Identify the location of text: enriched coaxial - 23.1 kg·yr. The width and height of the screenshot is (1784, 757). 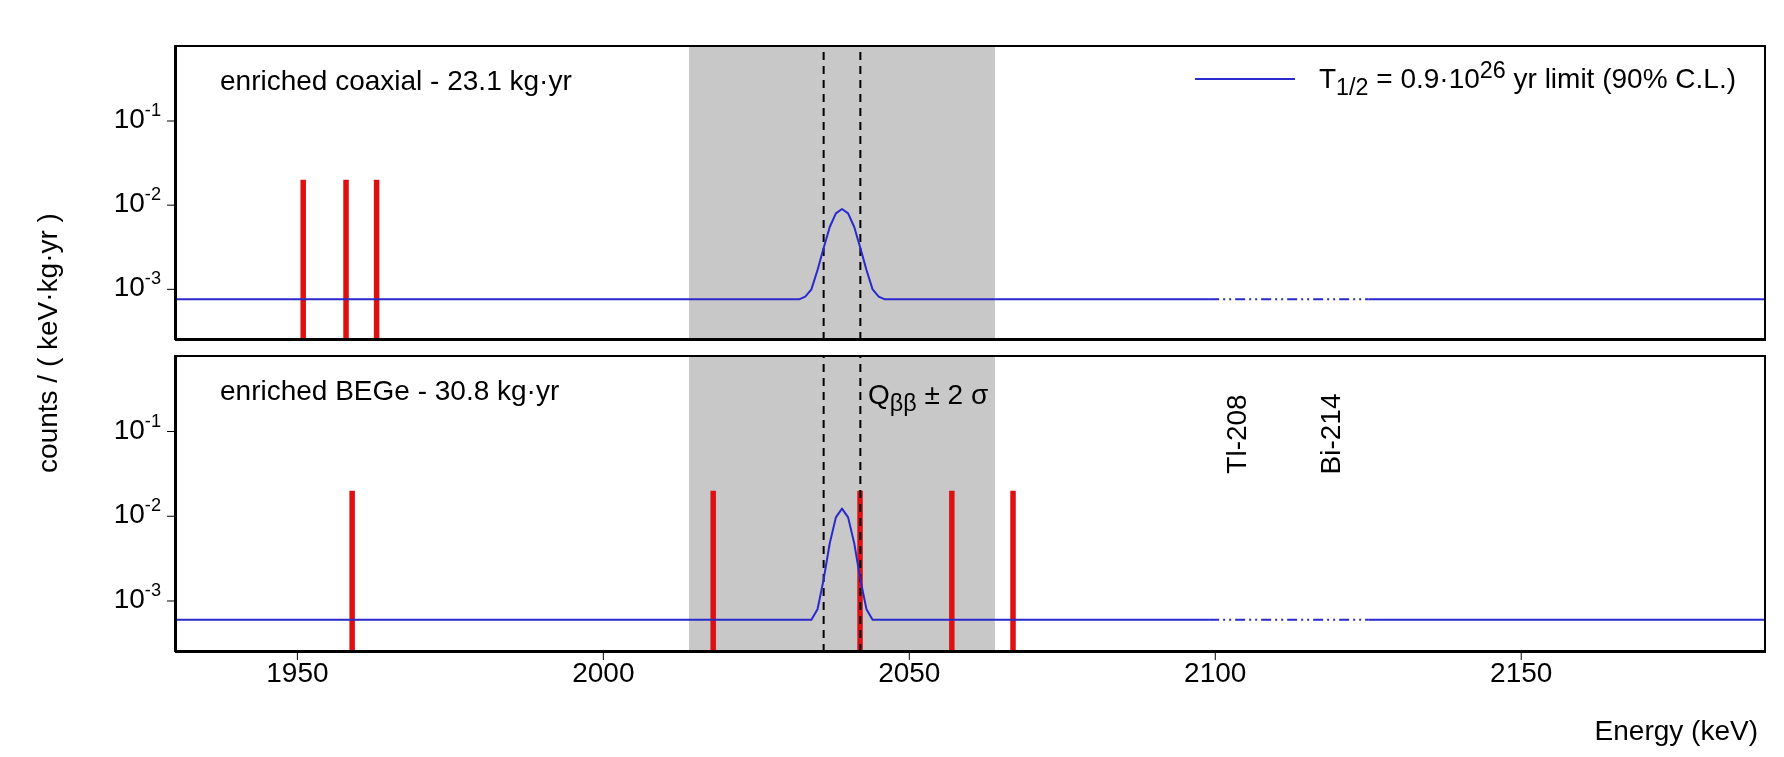
(396, 81).